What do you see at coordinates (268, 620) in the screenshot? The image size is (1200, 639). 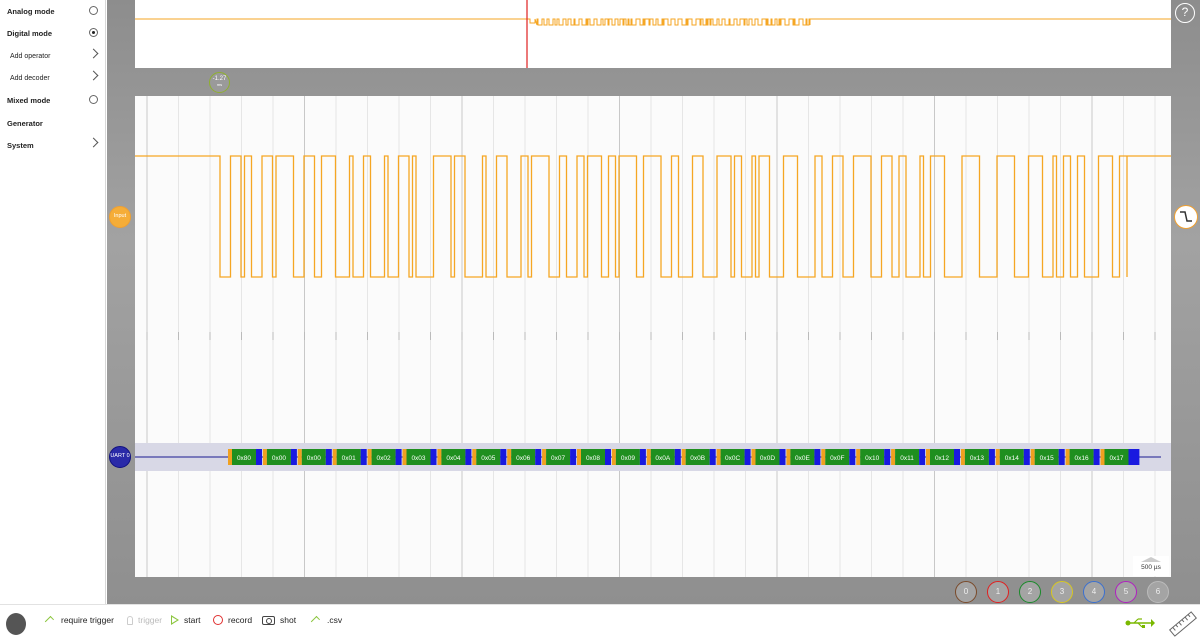 I see `camera-icon` at bounding box center [268, 620].